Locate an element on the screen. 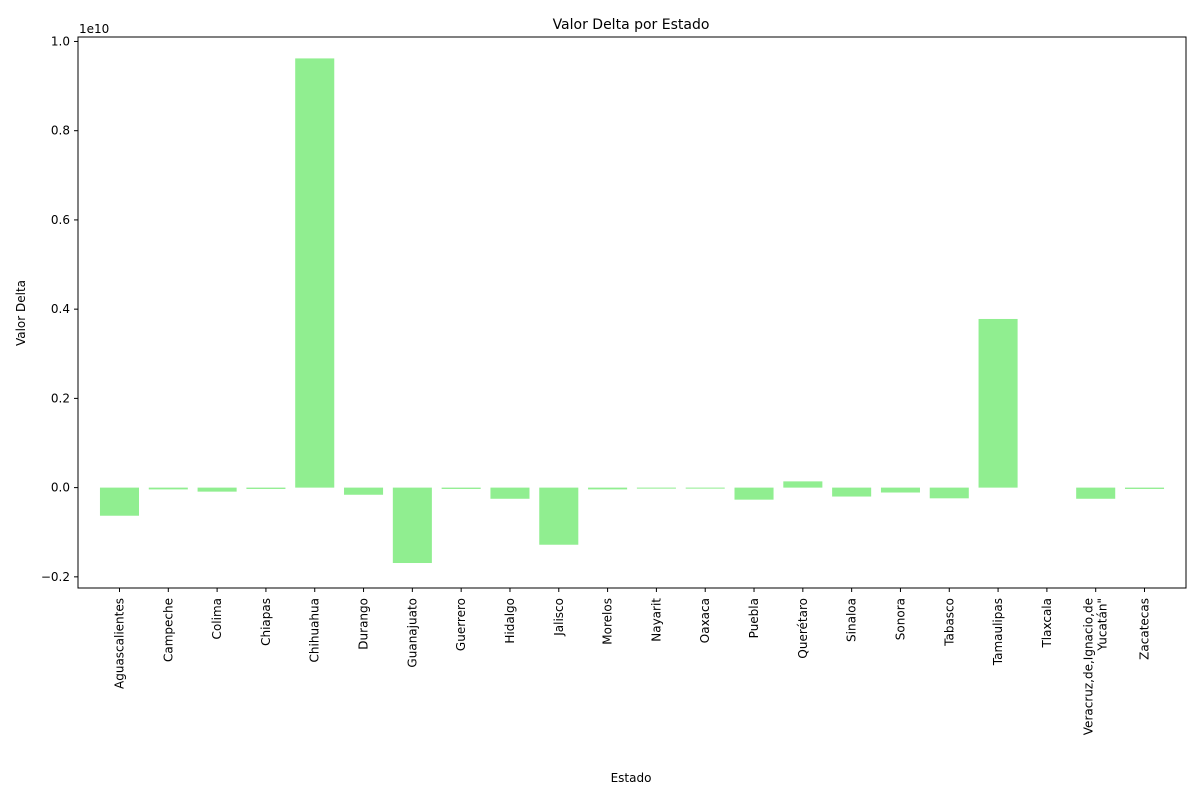 Image resolution: width=1200 pixels, height=800 pixels. x-tick-label: Querétaro is located at coordinates (803, 628).